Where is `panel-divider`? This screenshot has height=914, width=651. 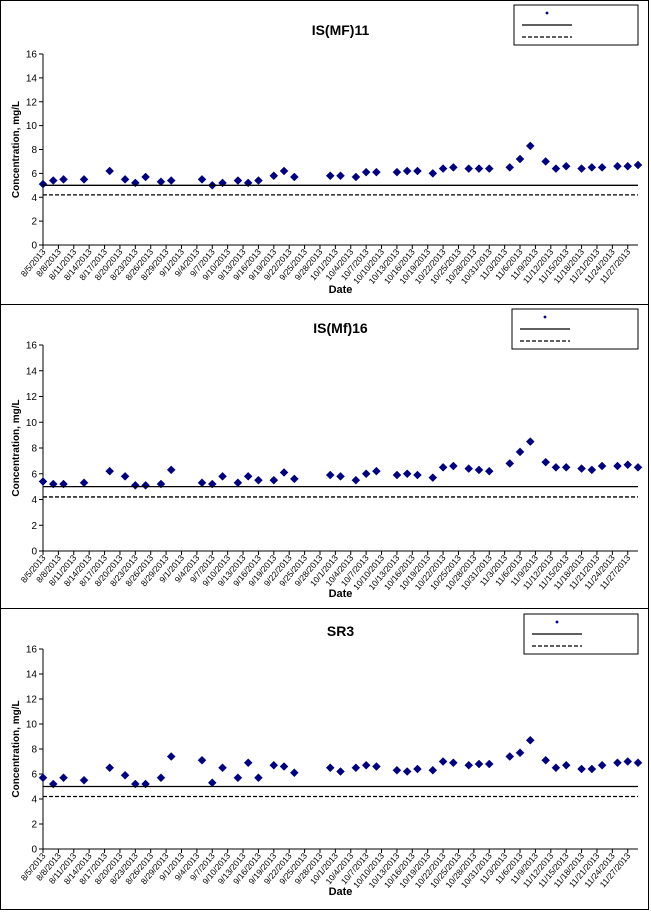
panel-divider is located at coordinates (324, 304).